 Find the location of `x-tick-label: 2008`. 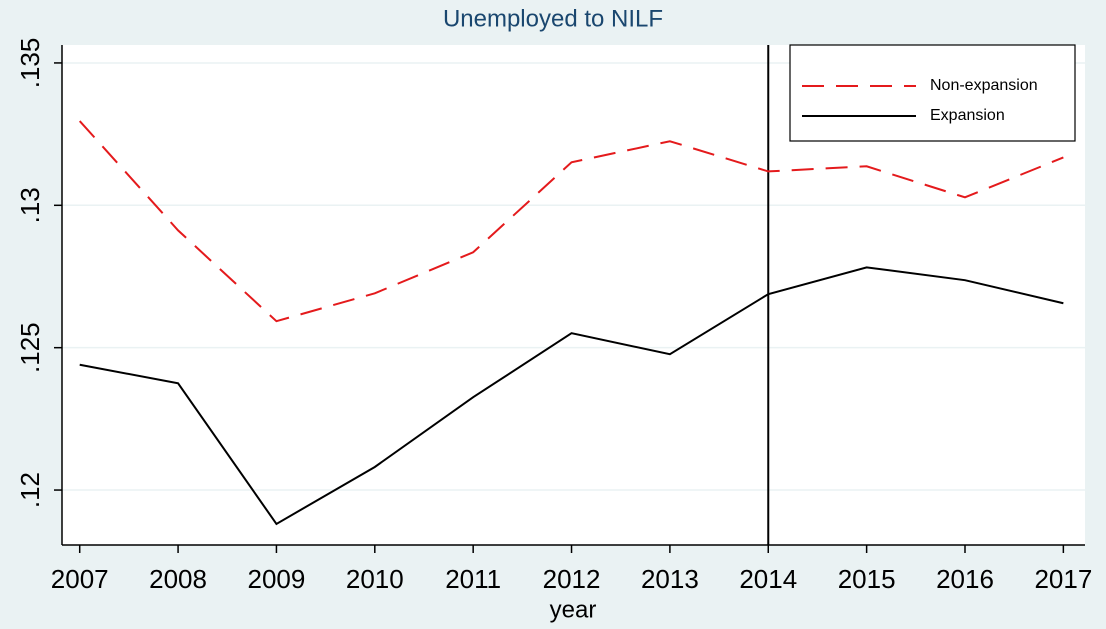

x-tick-label: 2008 is located at coordinates (178, 579).